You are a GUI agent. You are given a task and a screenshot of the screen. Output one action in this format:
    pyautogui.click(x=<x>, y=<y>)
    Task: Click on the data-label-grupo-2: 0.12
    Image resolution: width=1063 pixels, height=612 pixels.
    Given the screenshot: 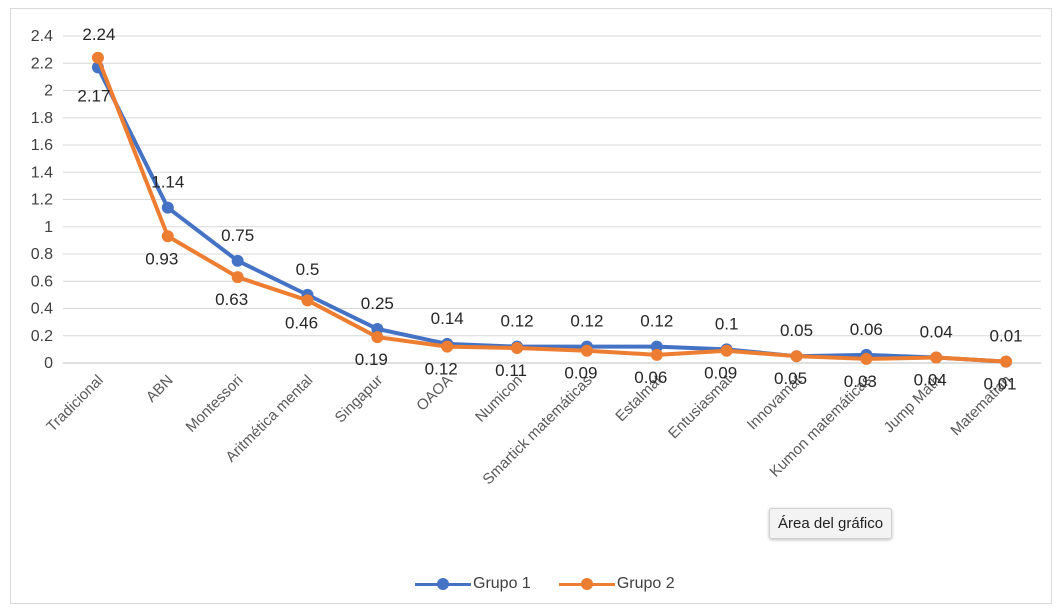 What is the action you would take?
    pyautogui.click(x=441, y=369)
    